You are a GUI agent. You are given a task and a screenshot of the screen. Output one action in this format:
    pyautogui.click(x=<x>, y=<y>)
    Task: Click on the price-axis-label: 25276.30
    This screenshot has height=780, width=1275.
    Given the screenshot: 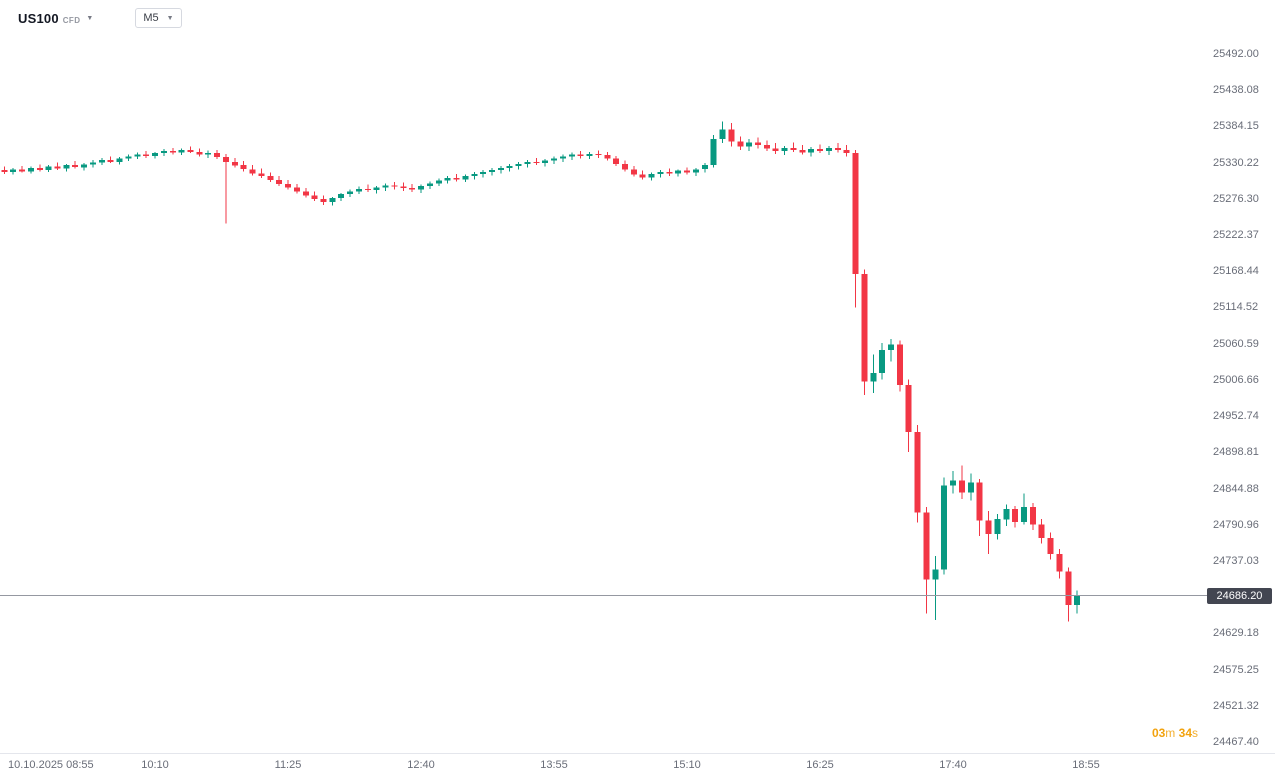 What is the action you would take?
    pyautogui.click(x=1236, y=199)
    